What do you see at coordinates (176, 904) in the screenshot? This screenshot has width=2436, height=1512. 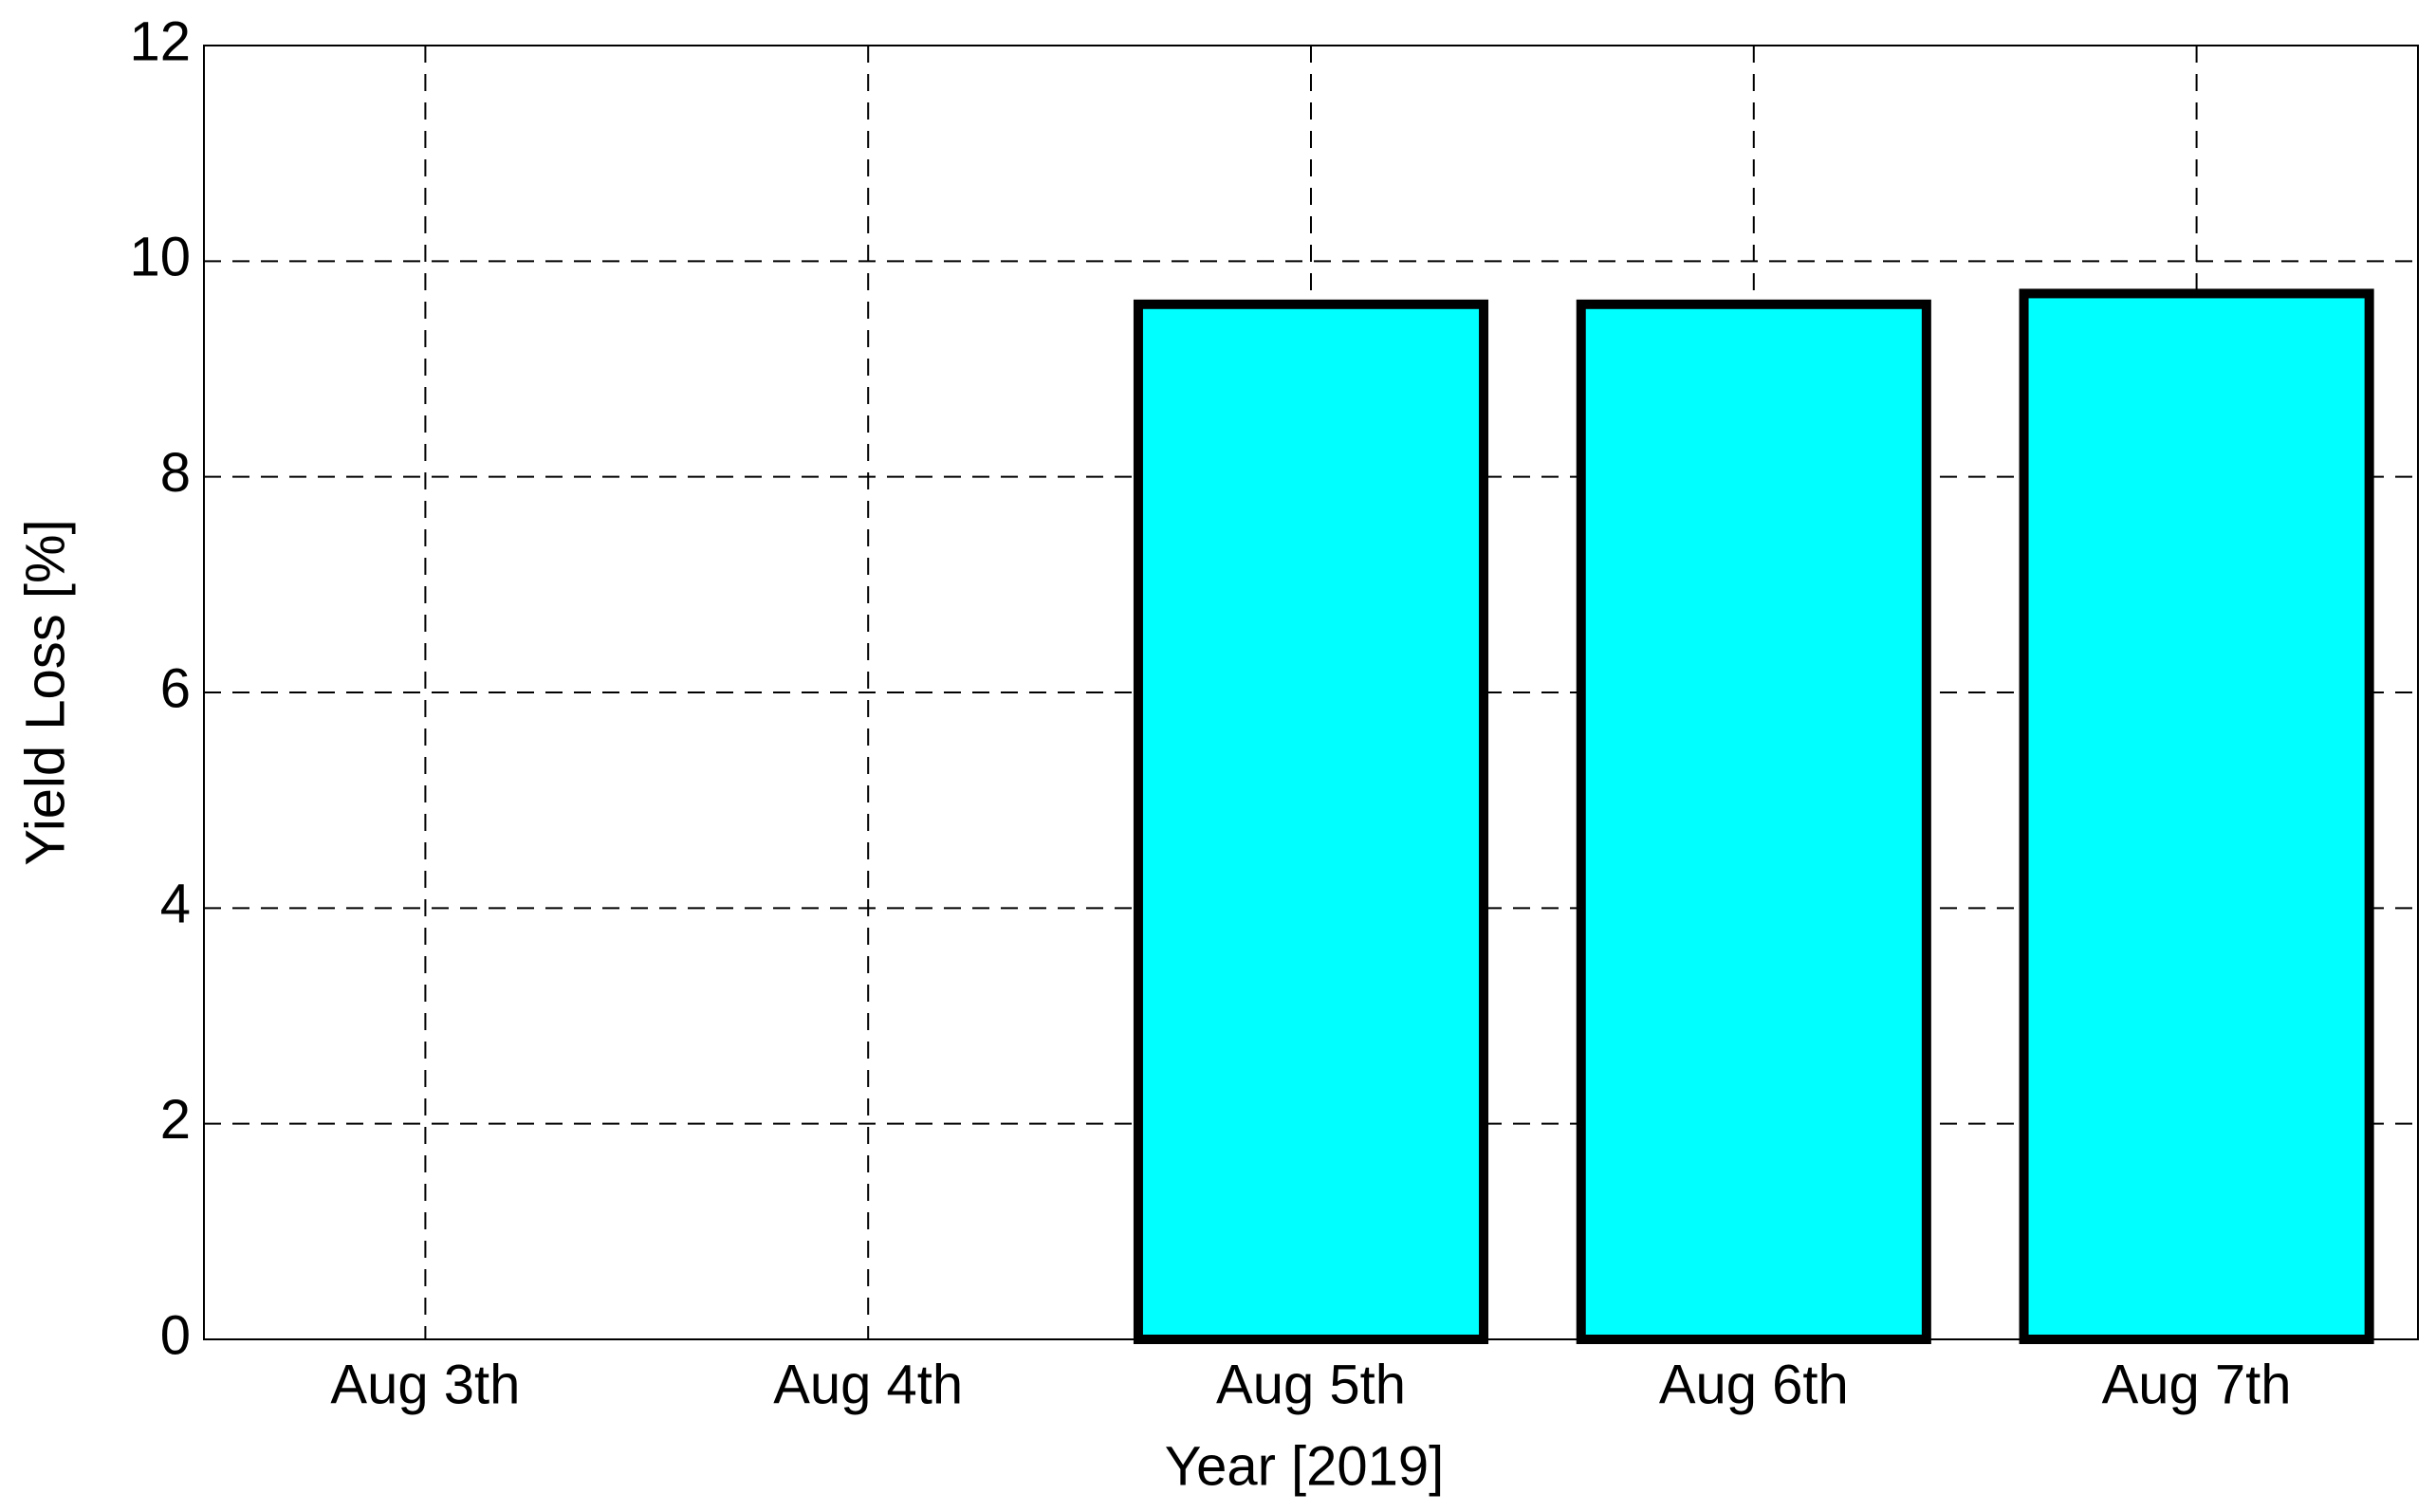 I see `y-tick-label: 4` at bounding box center [176, 904].